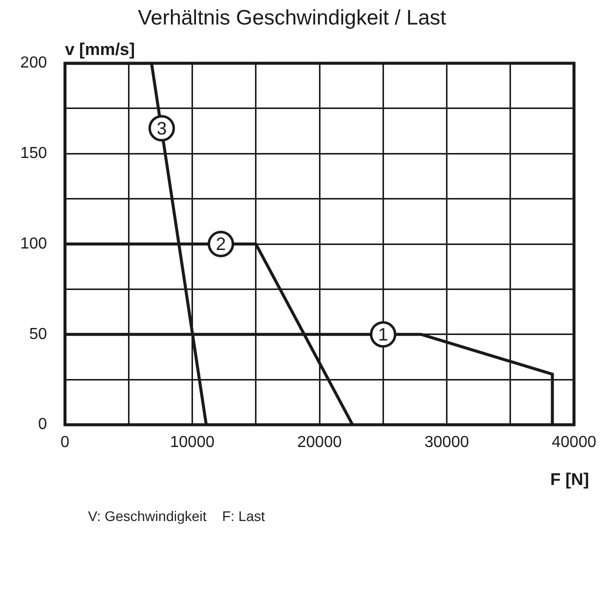 The width and height of the screenshot is (614, 603). I want to click on x-tick-label: 0, so click(65, 442).